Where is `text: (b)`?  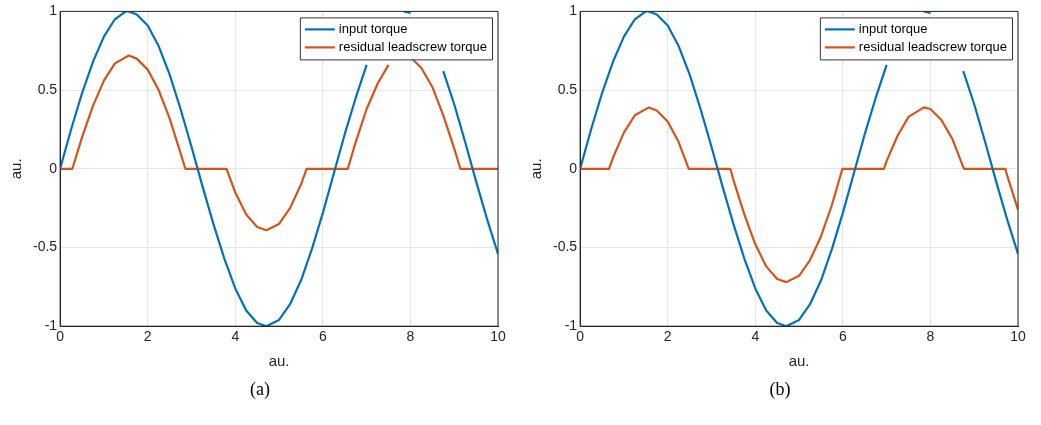
text: (b) is located at coordinates (780, 389).